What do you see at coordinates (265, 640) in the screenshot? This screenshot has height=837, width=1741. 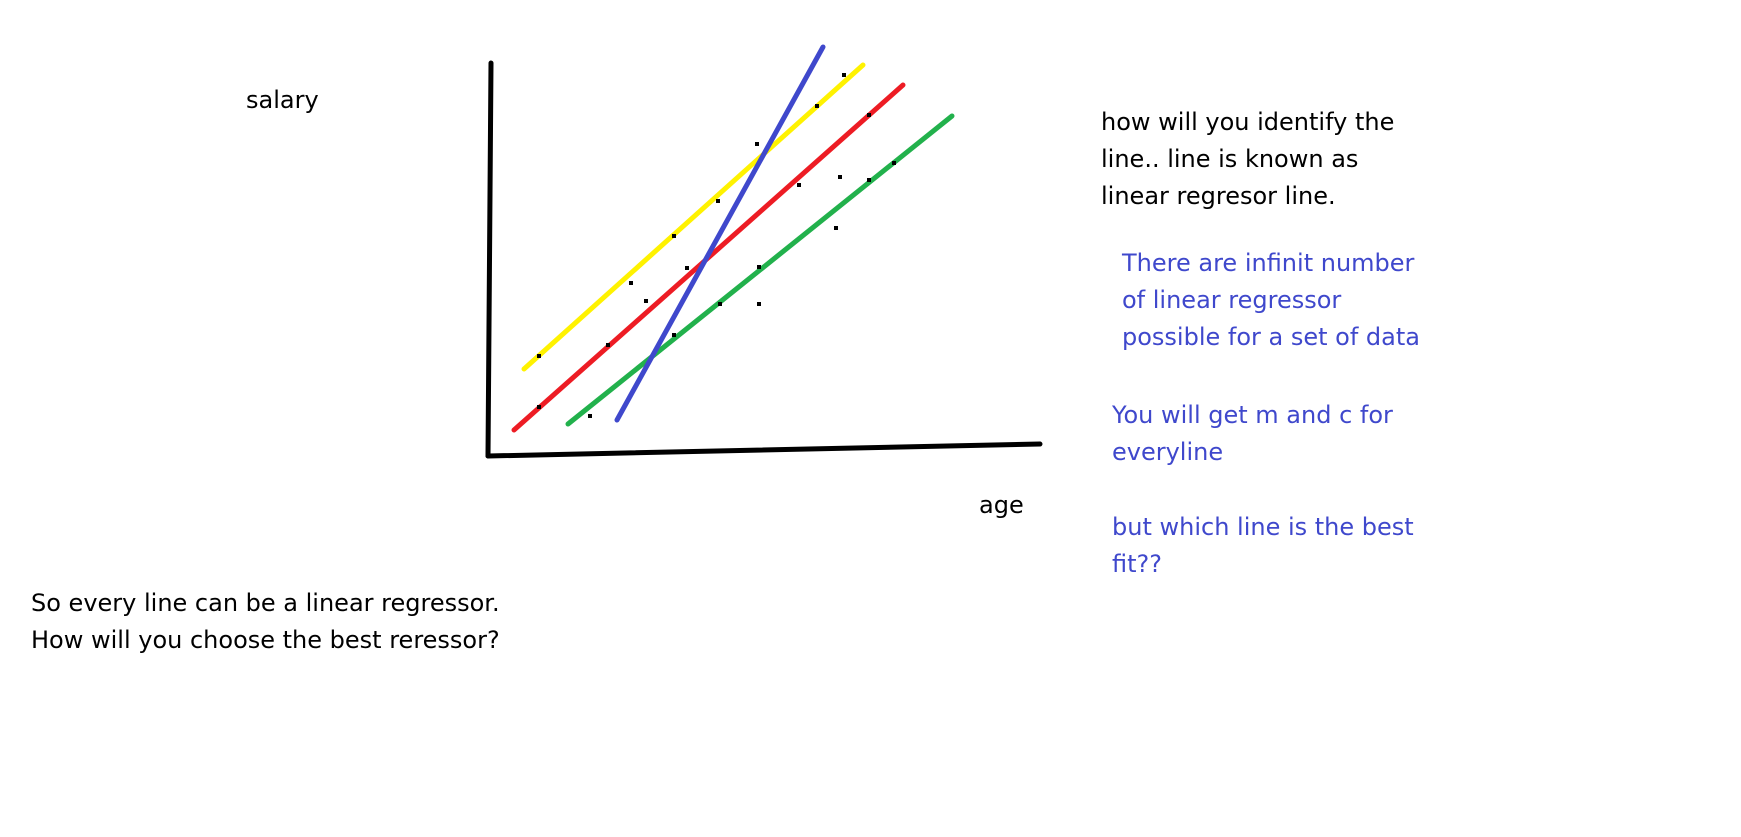 I see `note-line: How will you choose the best reressor?` at bounding box center [265, 640].